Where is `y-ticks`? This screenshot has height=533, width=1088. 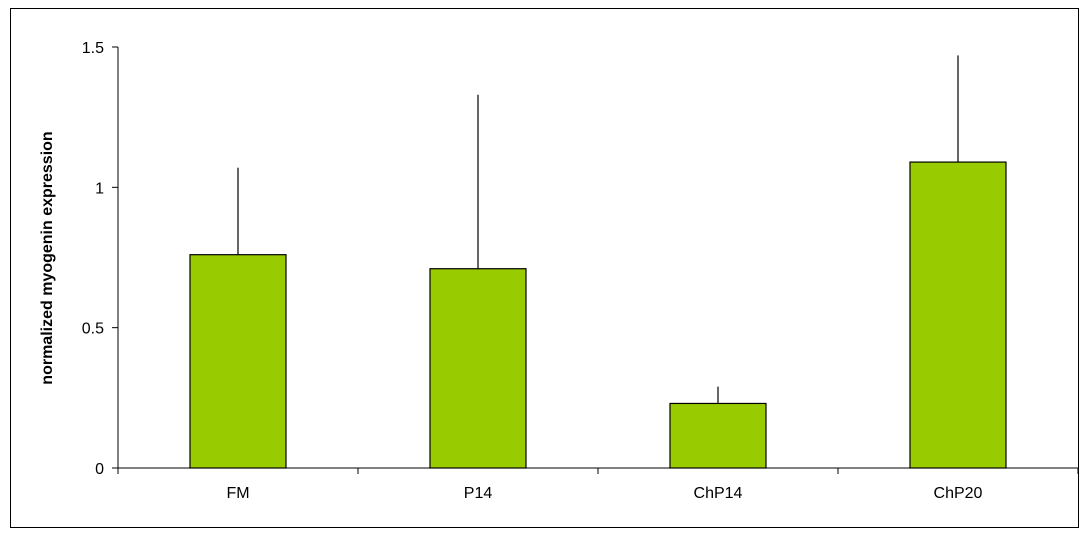 y-ticks is located at coordinates (115, 257).